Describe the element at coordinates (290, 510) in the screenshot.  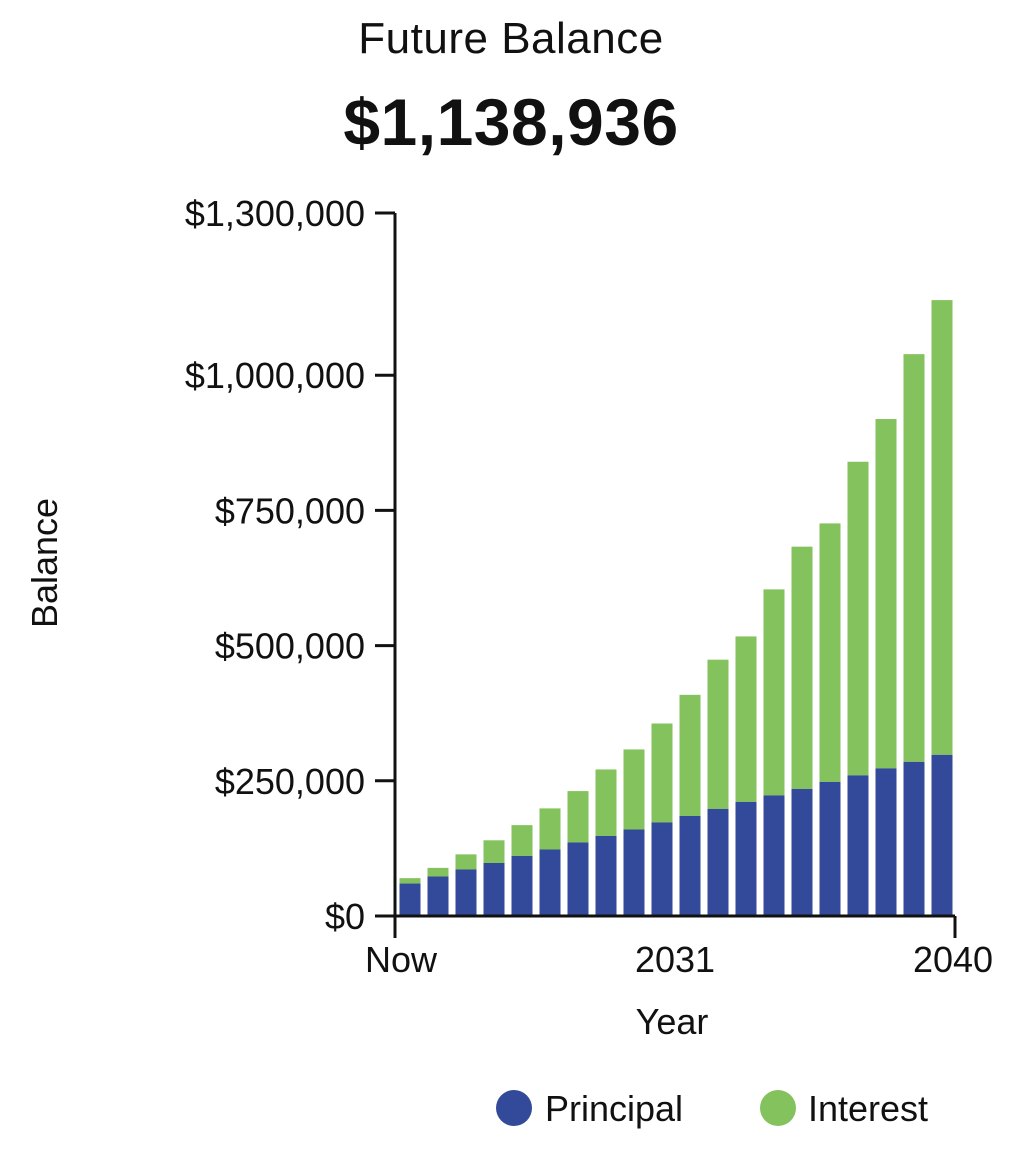
I see `y-tick-label: $750,000` at that location.